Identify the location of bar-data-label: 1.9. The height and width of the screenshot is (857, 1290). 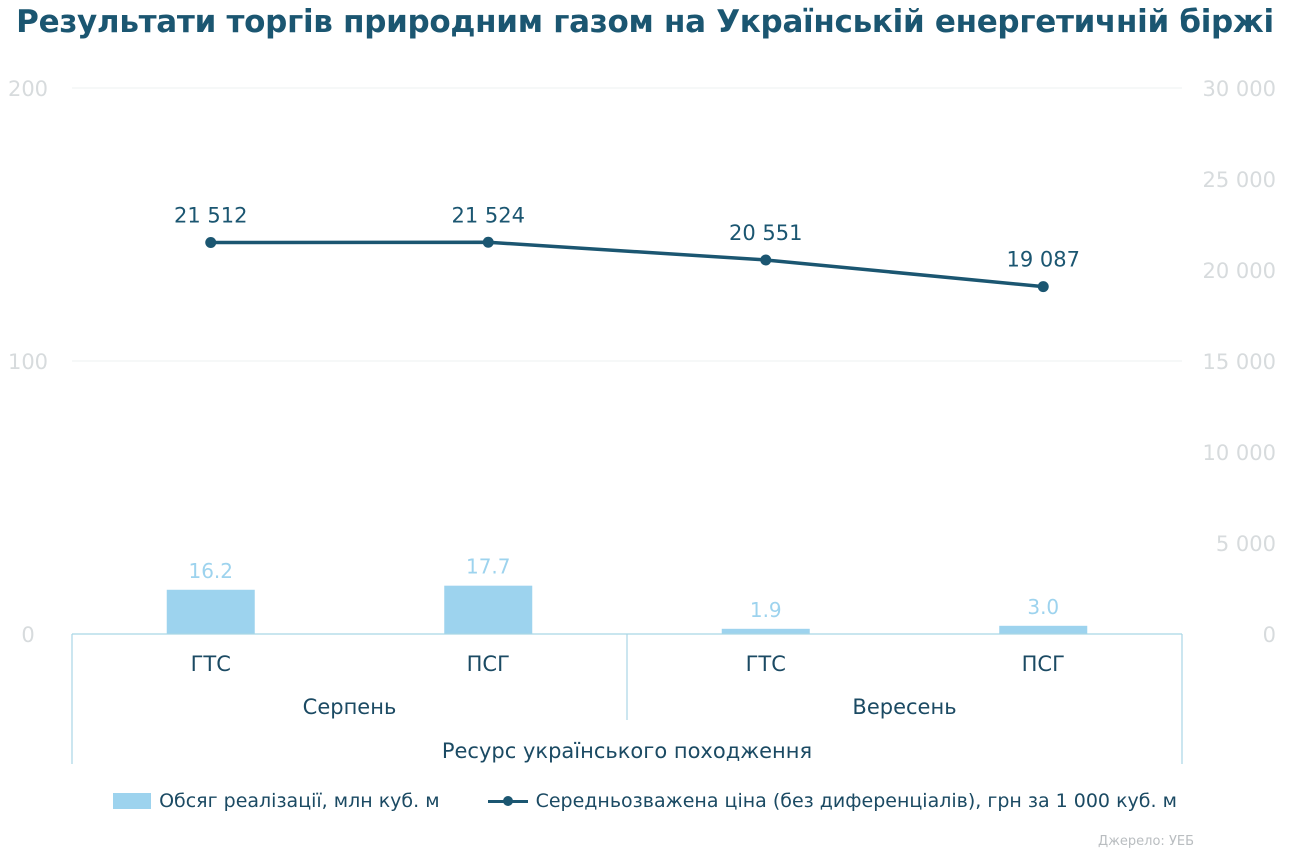
(766, 610).